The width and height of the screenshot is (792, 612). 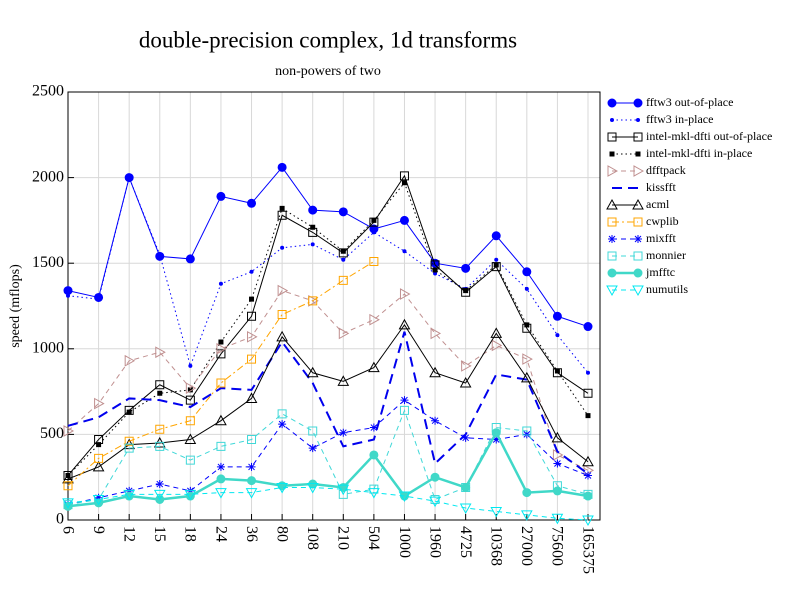 What do you see at coordinates (666, 170) in the screenshot?
I see `legend-label: dfftpack` at bounding box center [666, 170].